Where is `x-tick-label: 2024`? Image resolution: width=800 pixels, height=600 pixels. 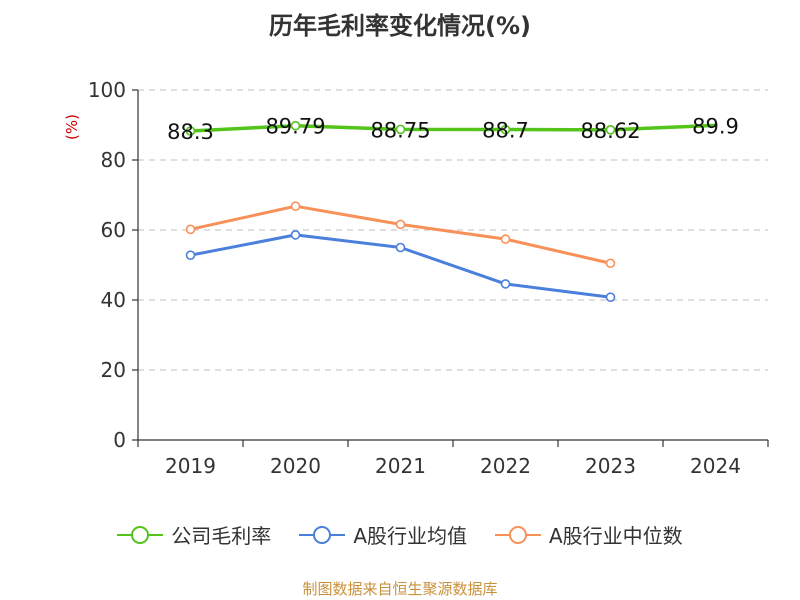
x-tick-label: 2024 is located at coordinates (715, 466).